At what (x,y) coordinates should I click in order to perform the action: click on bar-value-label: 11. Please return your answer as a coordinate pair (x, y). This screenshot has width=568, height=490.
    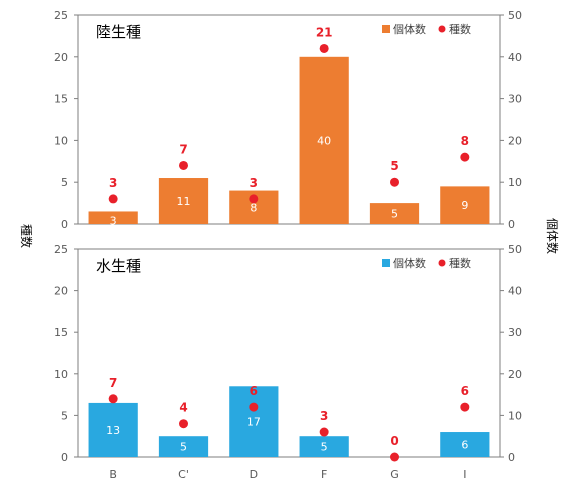
    Looking at the image, I should click on (184, 201).